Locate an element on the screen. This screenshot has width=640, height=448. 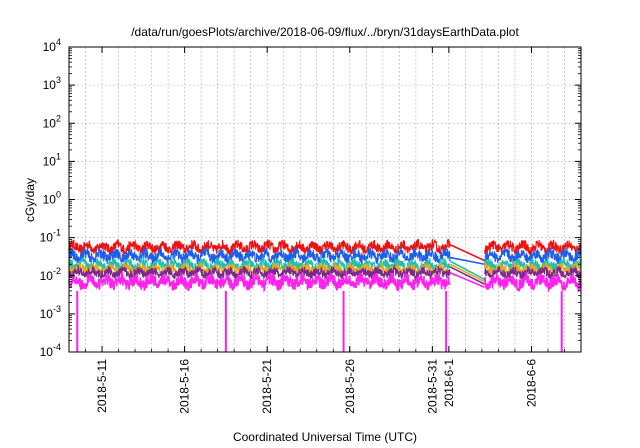
y-tick-label: 10⁻⁴ is located at coordinates (50, 350).